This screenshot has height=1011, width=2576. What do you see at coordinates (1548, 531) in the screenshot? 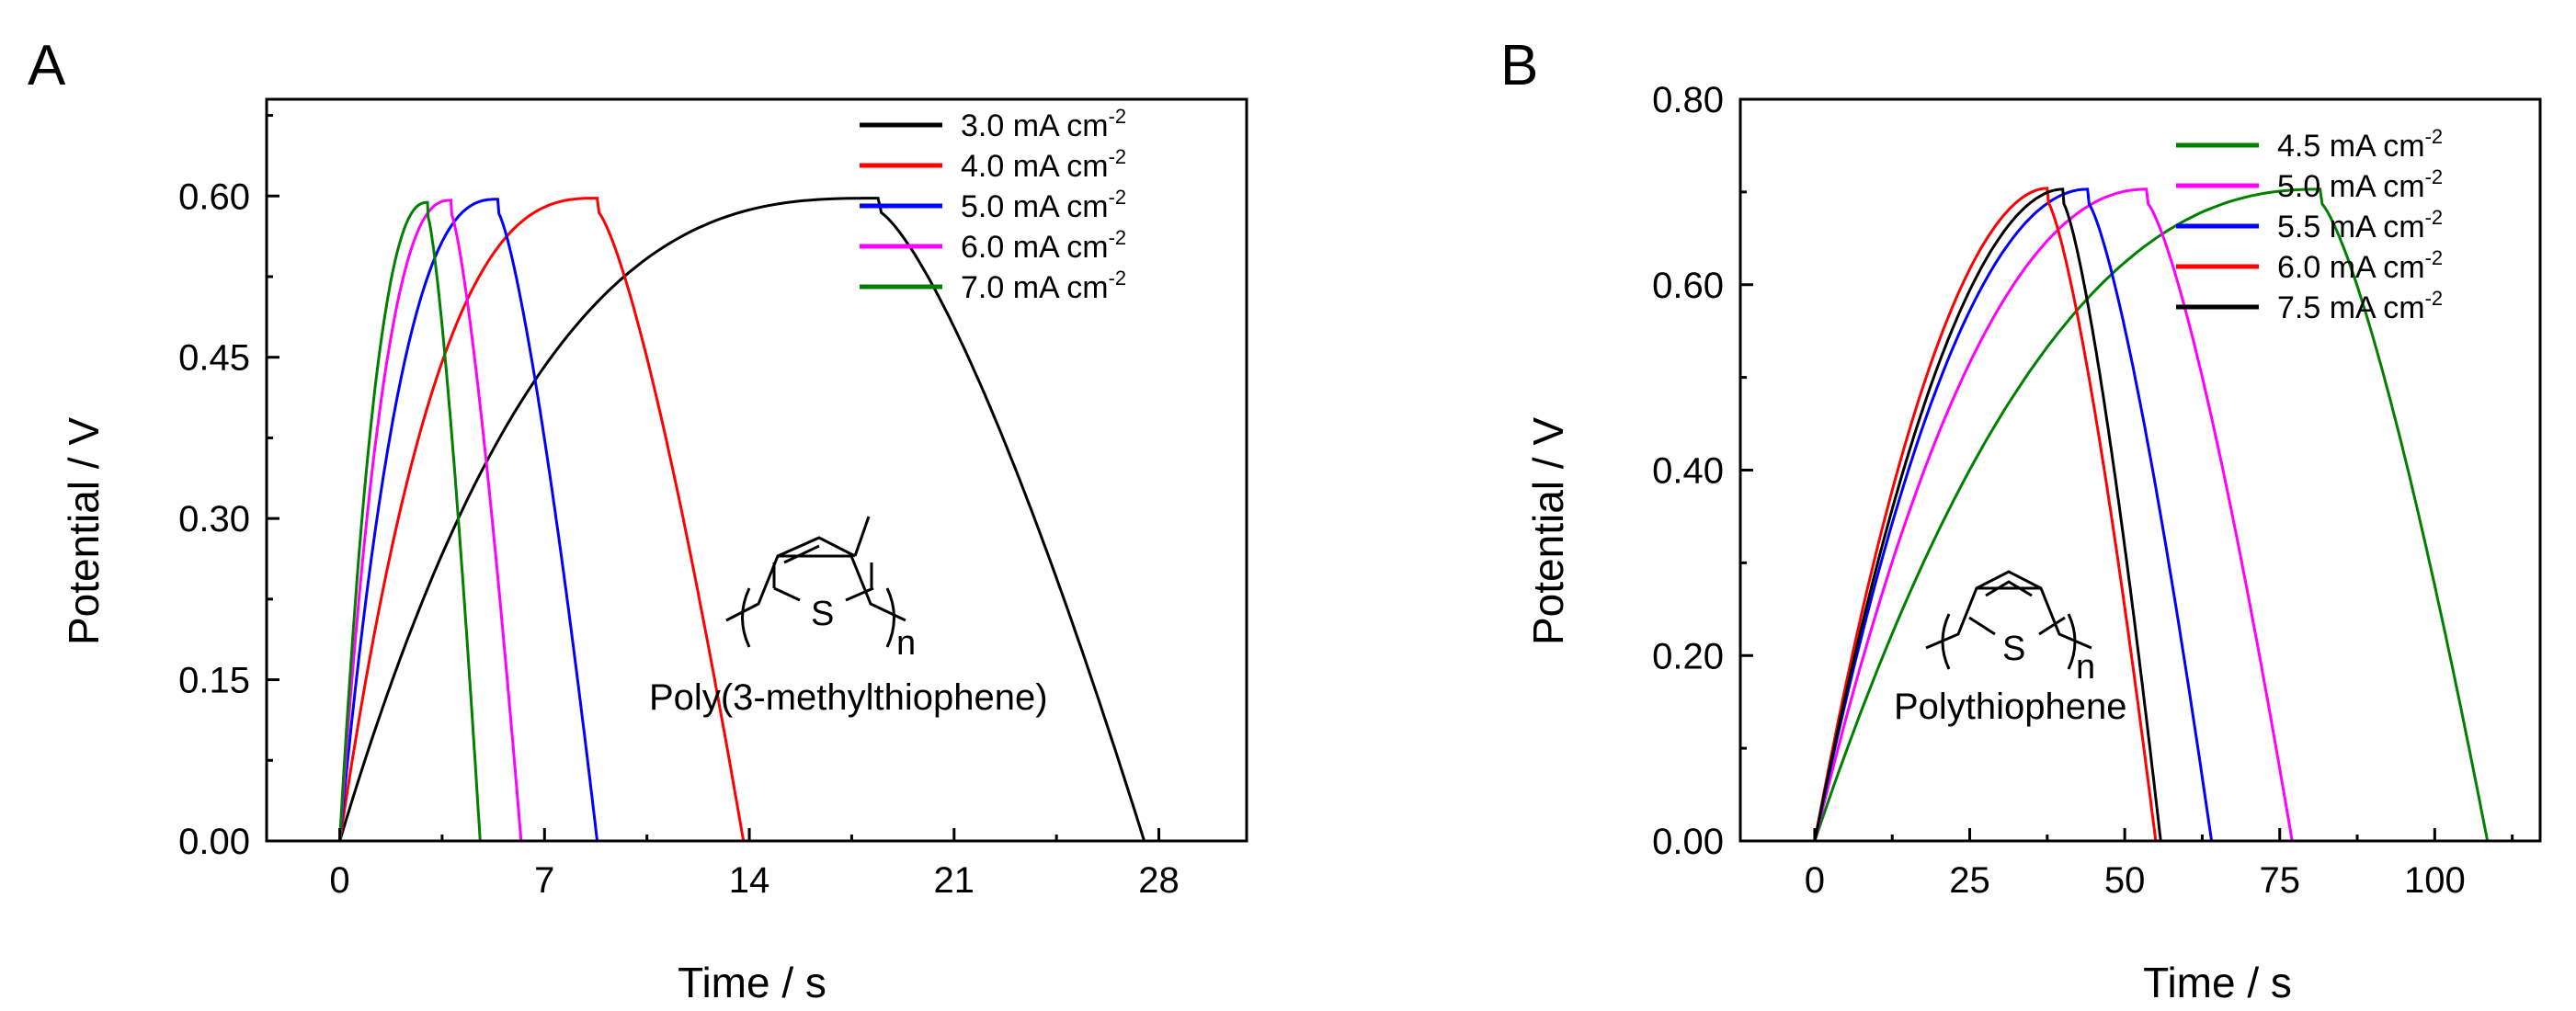
I see `panel-b-y-axis-title: Potential / V` at bounding box center [1548, 531].